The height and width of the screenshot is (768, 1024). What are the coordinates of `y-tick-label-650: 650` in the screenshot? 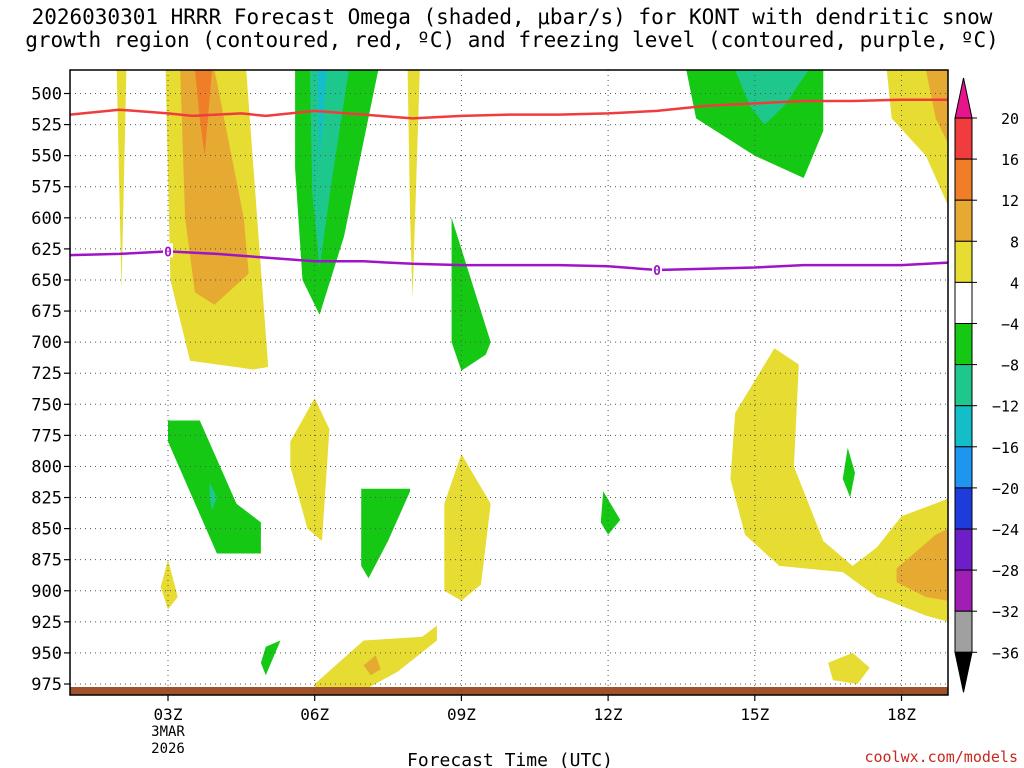 It's located at (46, 281).